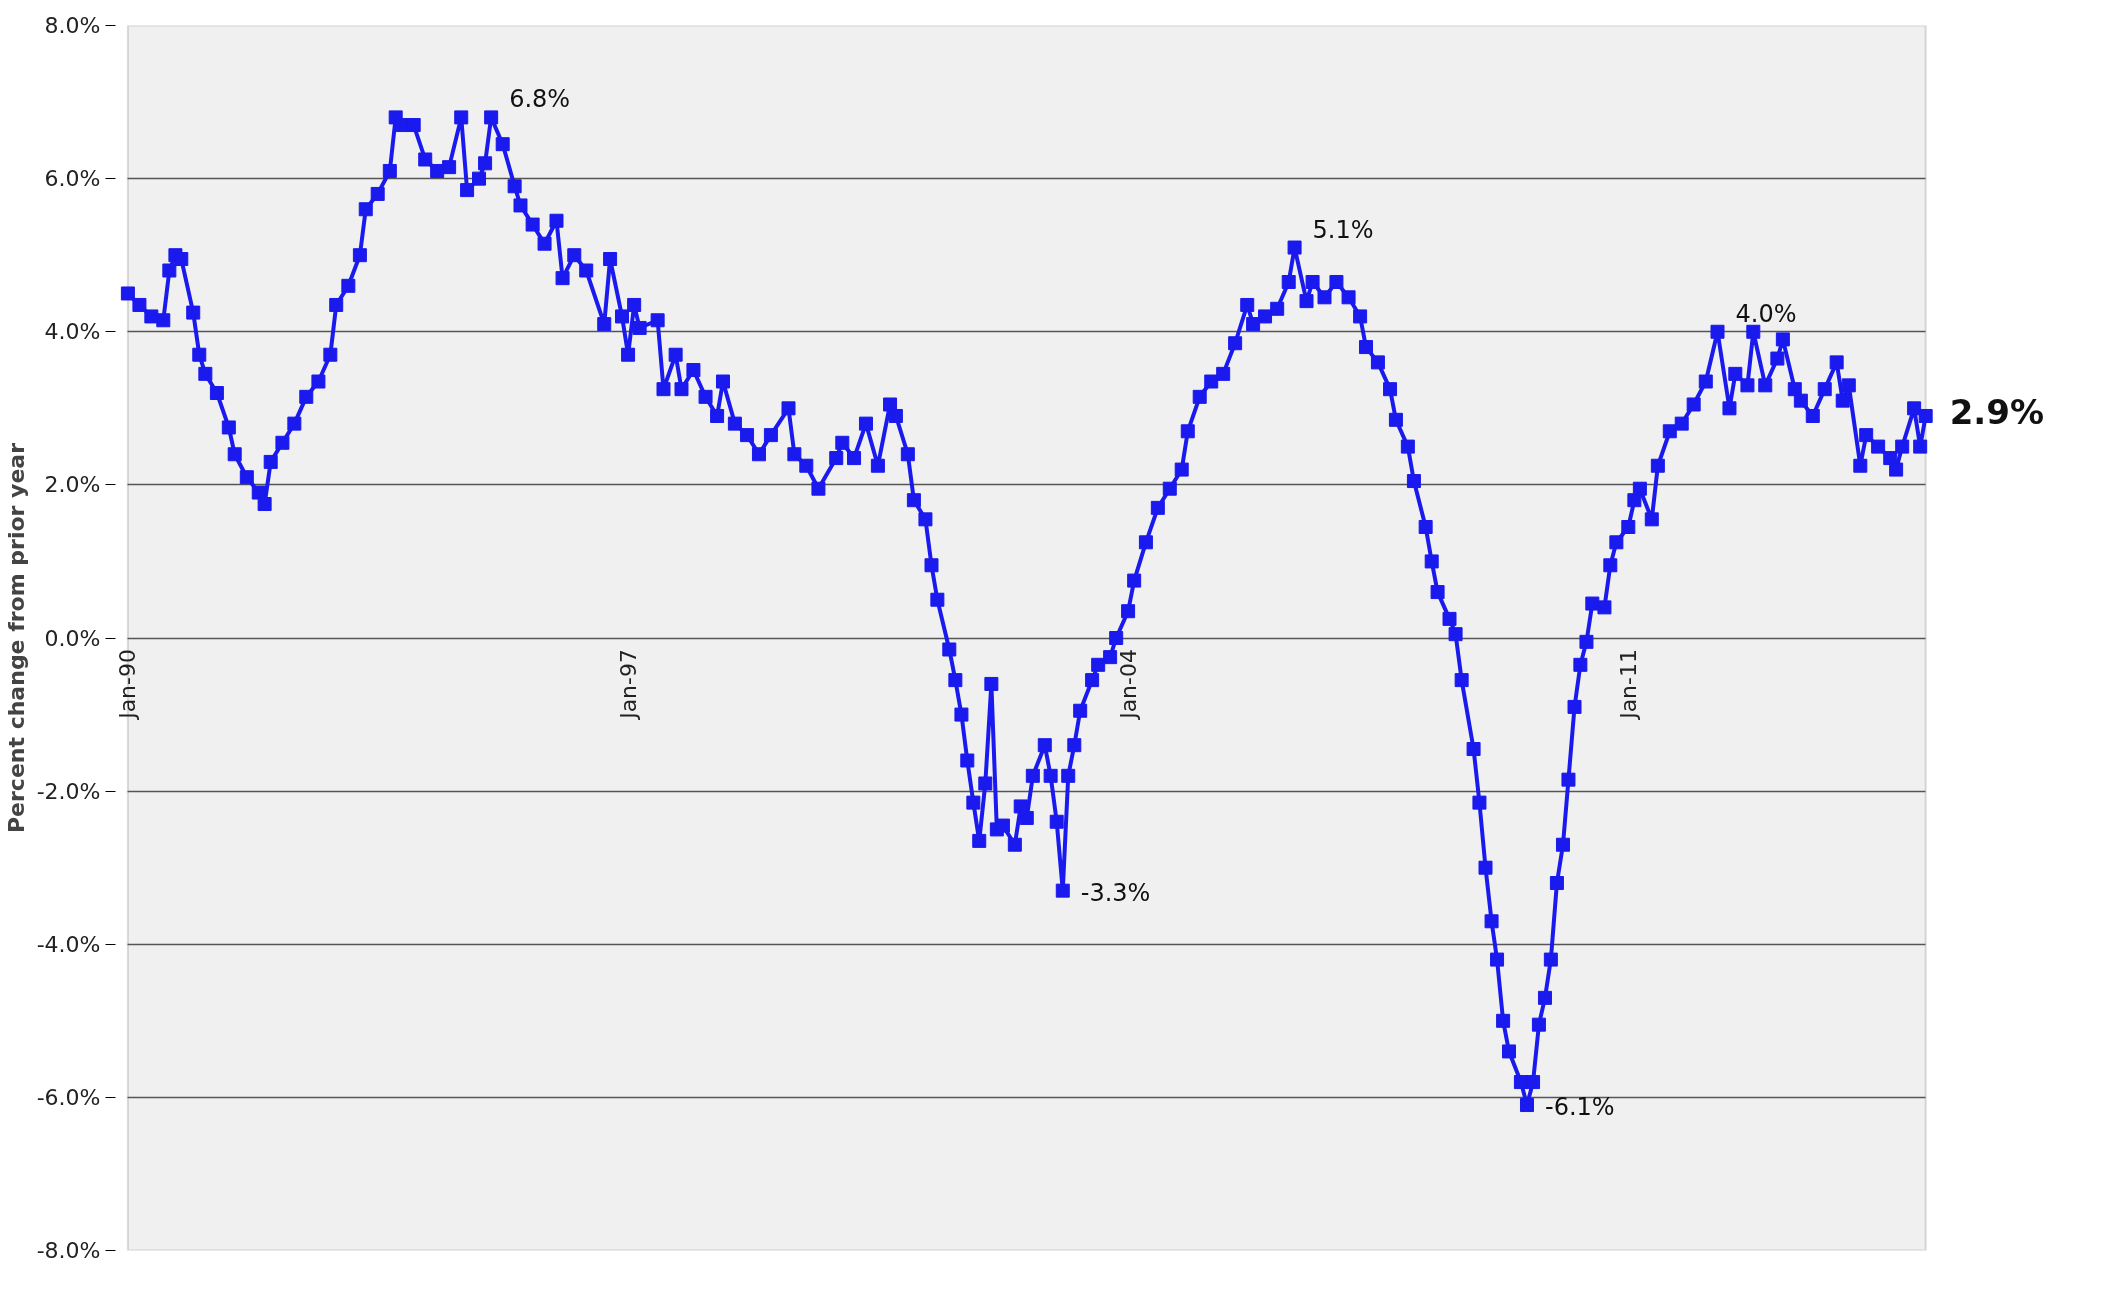 This screenshot has width=2112, height=1295. What do you see at coordinates (628, 684) in the screenshot?
I see `x-tick-label: Jan-97` at bounding box center [628, 684].